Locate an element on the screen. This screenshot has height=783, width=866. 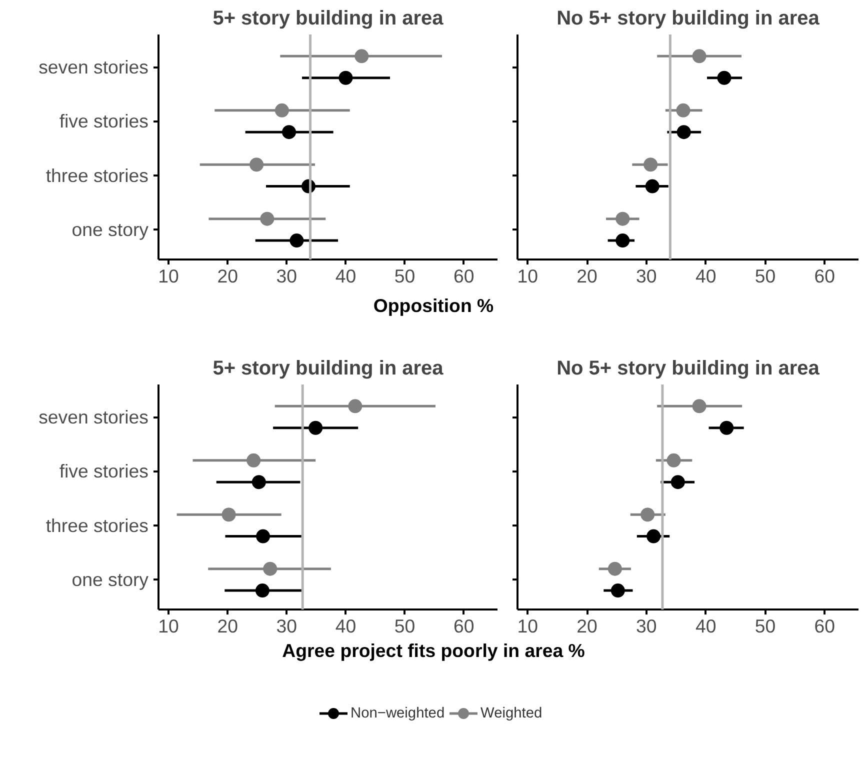
legend-label: Non−weighted is located at coordinates (397, 714).